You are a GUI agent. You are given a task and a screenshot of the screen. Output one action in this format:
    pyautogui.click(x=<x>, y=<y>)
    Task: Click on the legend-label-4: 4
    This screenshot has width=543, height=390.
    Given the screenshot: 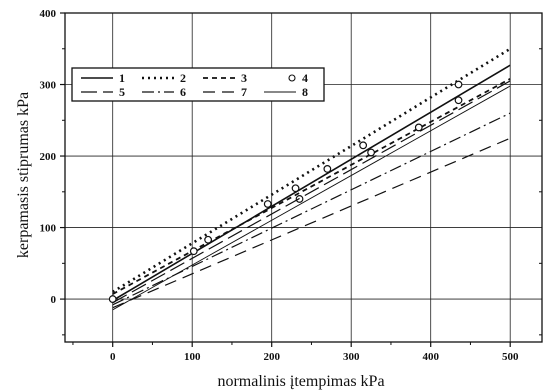 What is the action you would take?
    pyautogui.click(x=305, y=78)
    